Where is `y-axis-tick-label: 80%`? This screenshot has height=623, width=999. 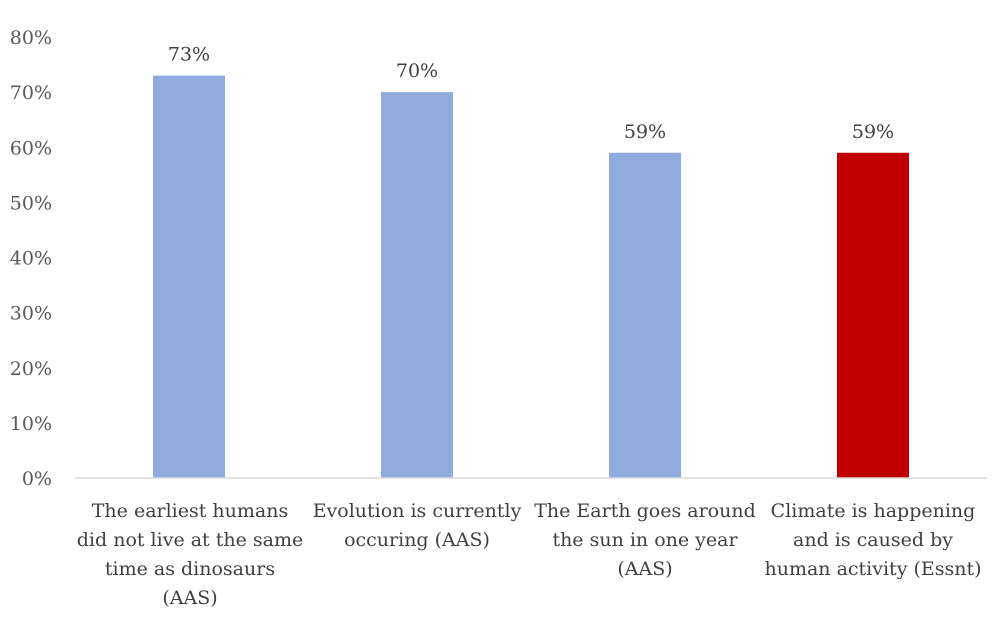
y-axis-tick-label: 80% is located at coordinates (31, 38).